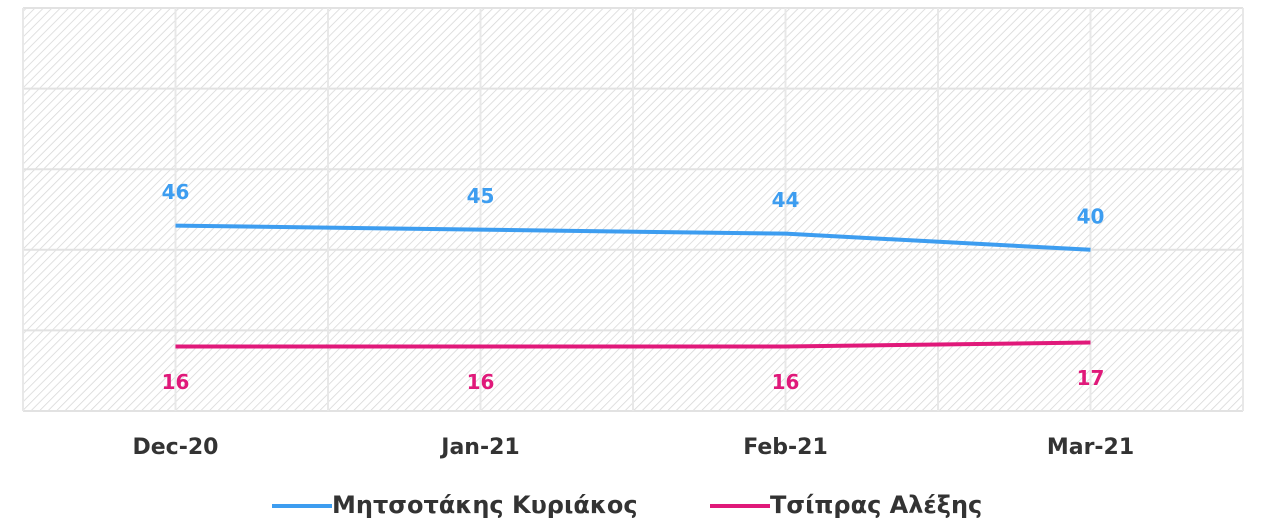  What do you see at coordinates (785, 447) in the screenshot?
I see `x-tick-label: Feb-21` at bounding box center [785, 447].